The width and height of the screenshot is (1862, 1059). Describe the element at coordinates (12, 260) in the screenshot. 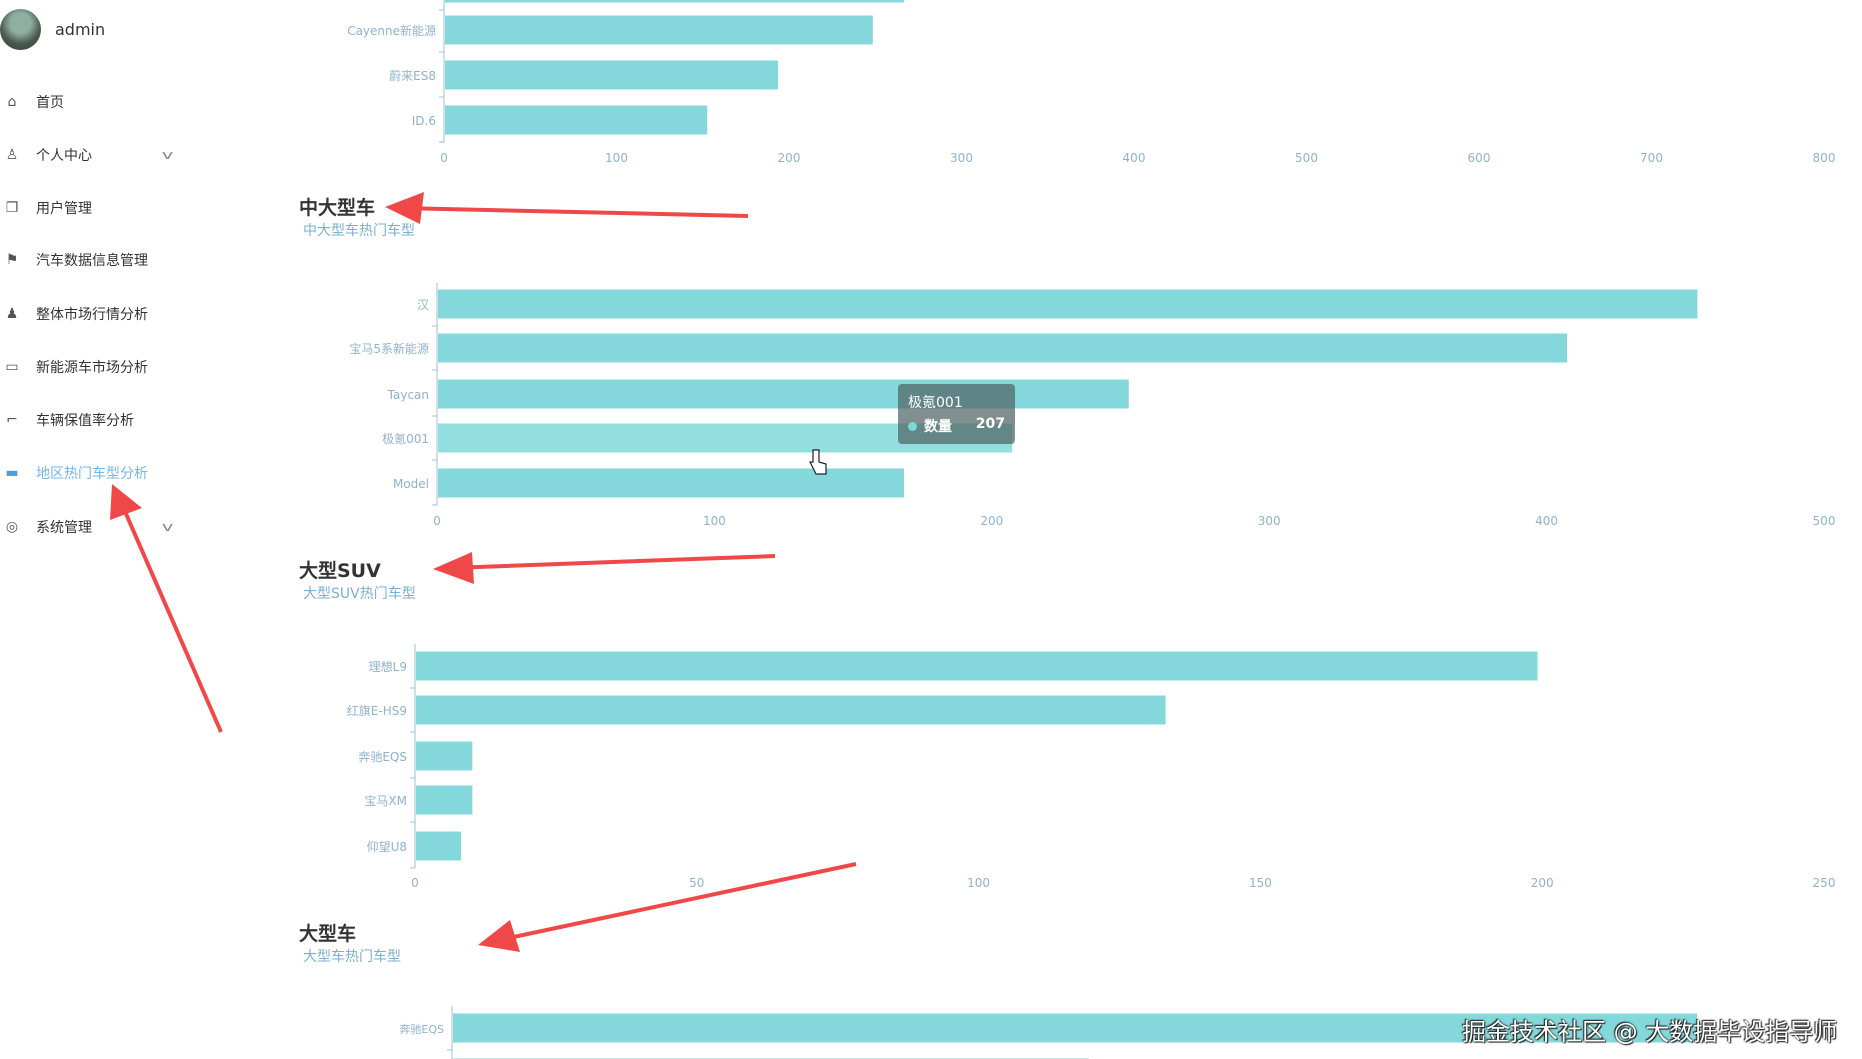

I see `flag-icon: ⚑` at that location.